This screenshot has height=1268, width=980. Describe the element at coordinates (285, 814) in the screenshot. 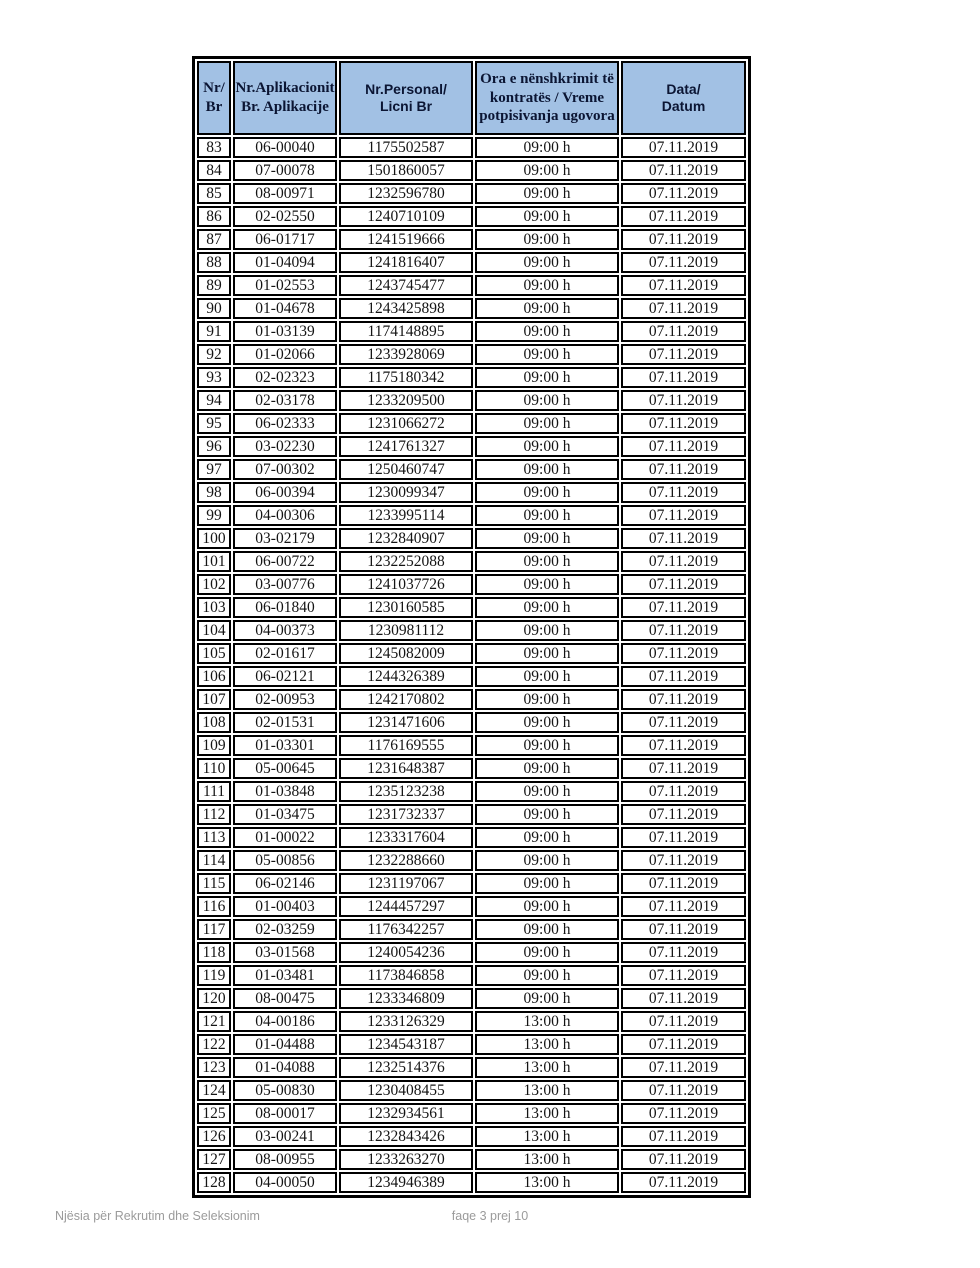

I see `cell-application-number: 01-03475` at that location.